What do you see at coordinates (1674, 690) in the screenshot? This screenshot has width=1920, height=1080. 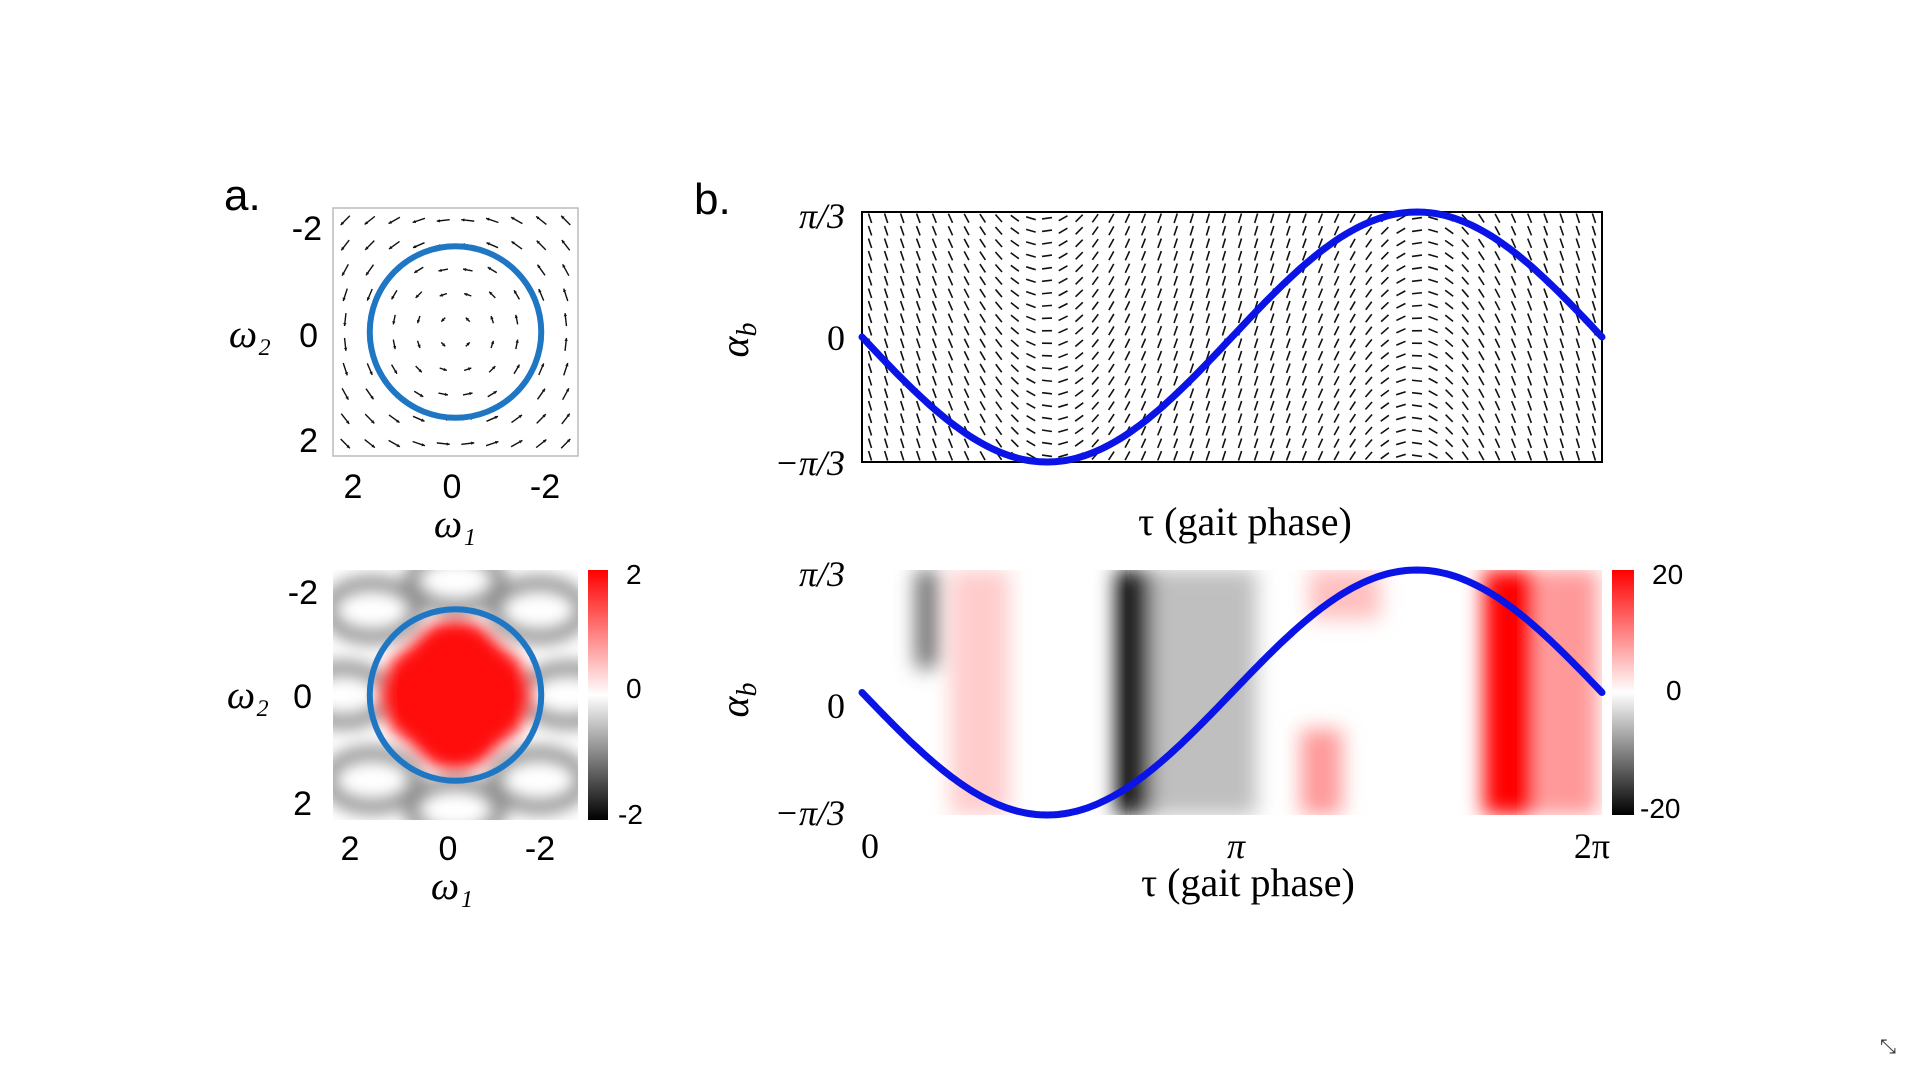 I see `b-bottom-cbar-tick-1: 0` at bounding box center [1674, 690].